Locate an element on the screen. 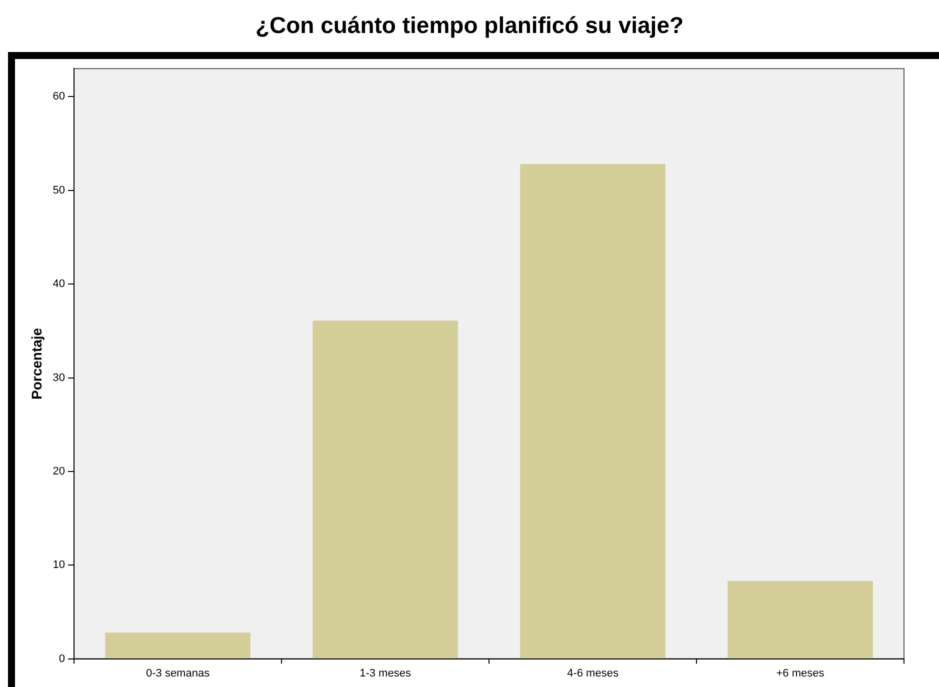 Image resolution: width=939 pixels, height=687 pixels. x-tick-label: 4-6 meses is located at coordinates (593, 673).